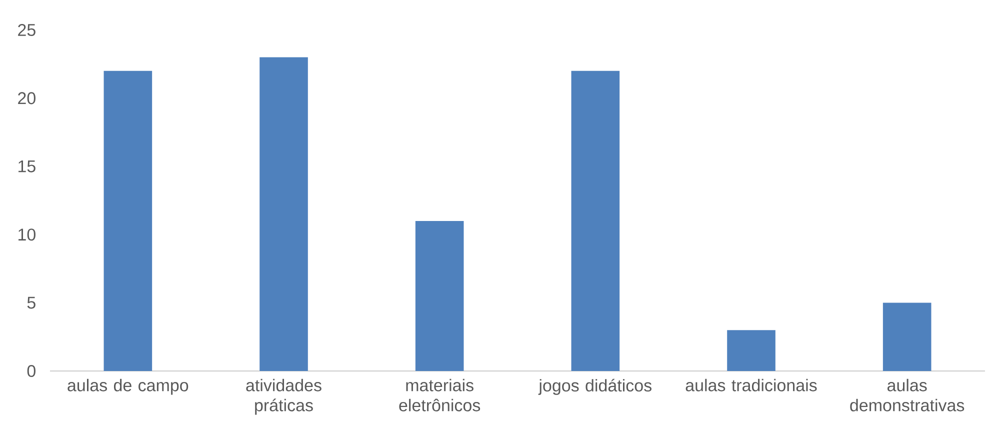 The width and height of the screenshot is (989, 442). What do you see at coordinates (27, 166) in the screenshot?
I see `y-tick-label: 15` at bounding box center [27, 166].